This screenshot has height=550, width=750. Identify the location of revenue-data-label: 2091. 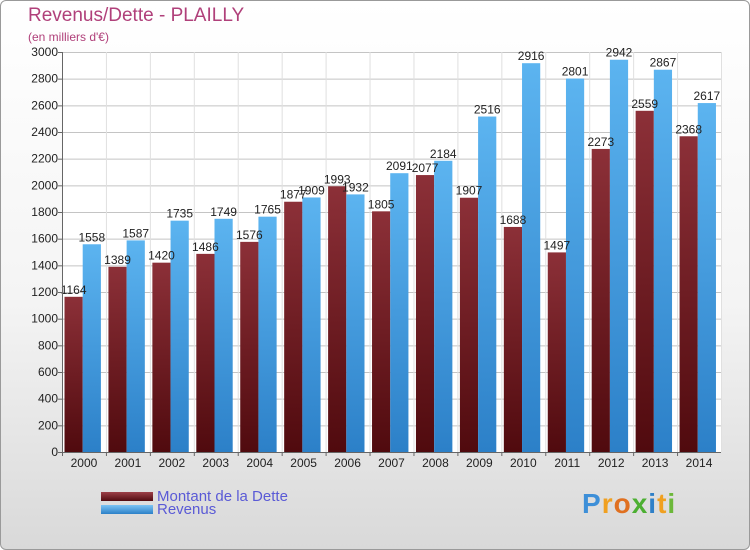
(399, 166).